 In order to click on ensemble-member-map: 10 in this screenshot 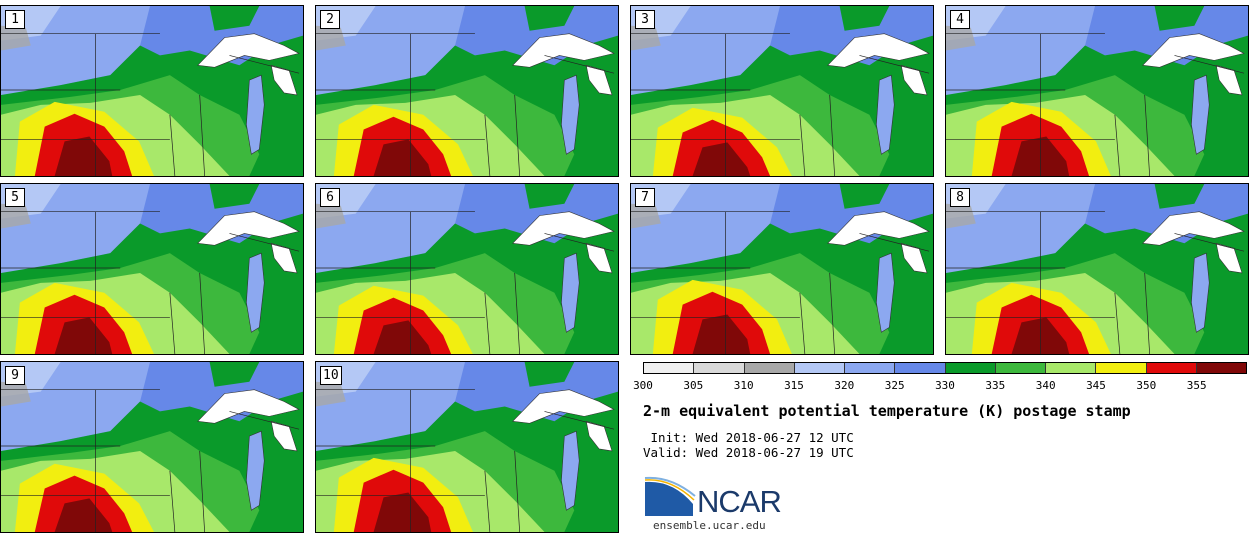, I will do `click(467, 447)`.